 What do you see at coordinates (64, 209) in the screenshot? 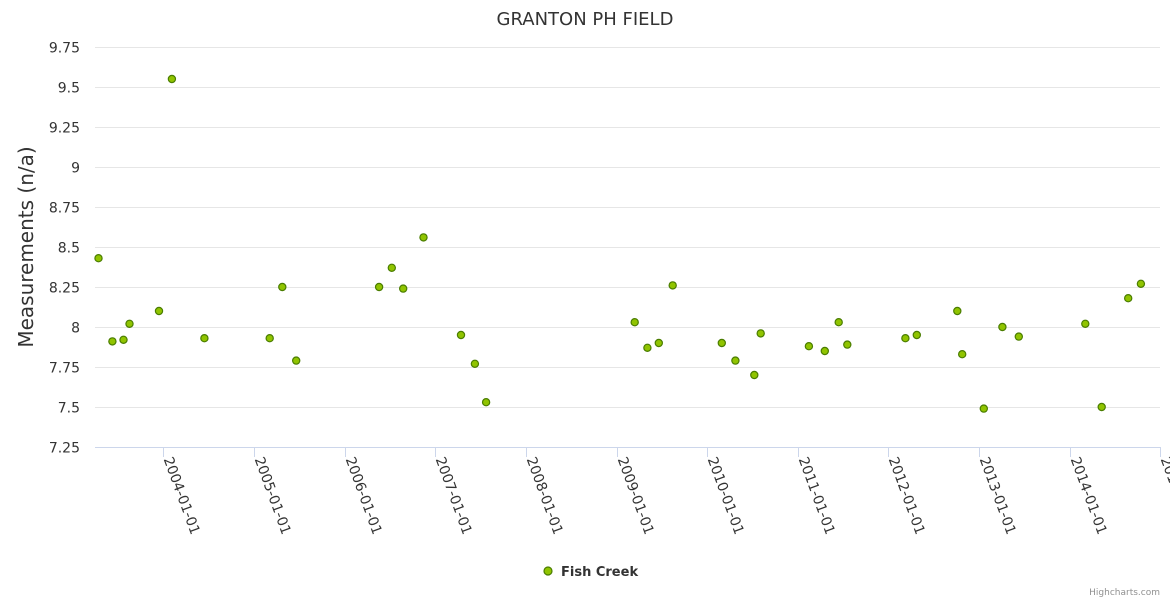
I see `y-tick-label: 8.75` at bounding box center [64, 209].